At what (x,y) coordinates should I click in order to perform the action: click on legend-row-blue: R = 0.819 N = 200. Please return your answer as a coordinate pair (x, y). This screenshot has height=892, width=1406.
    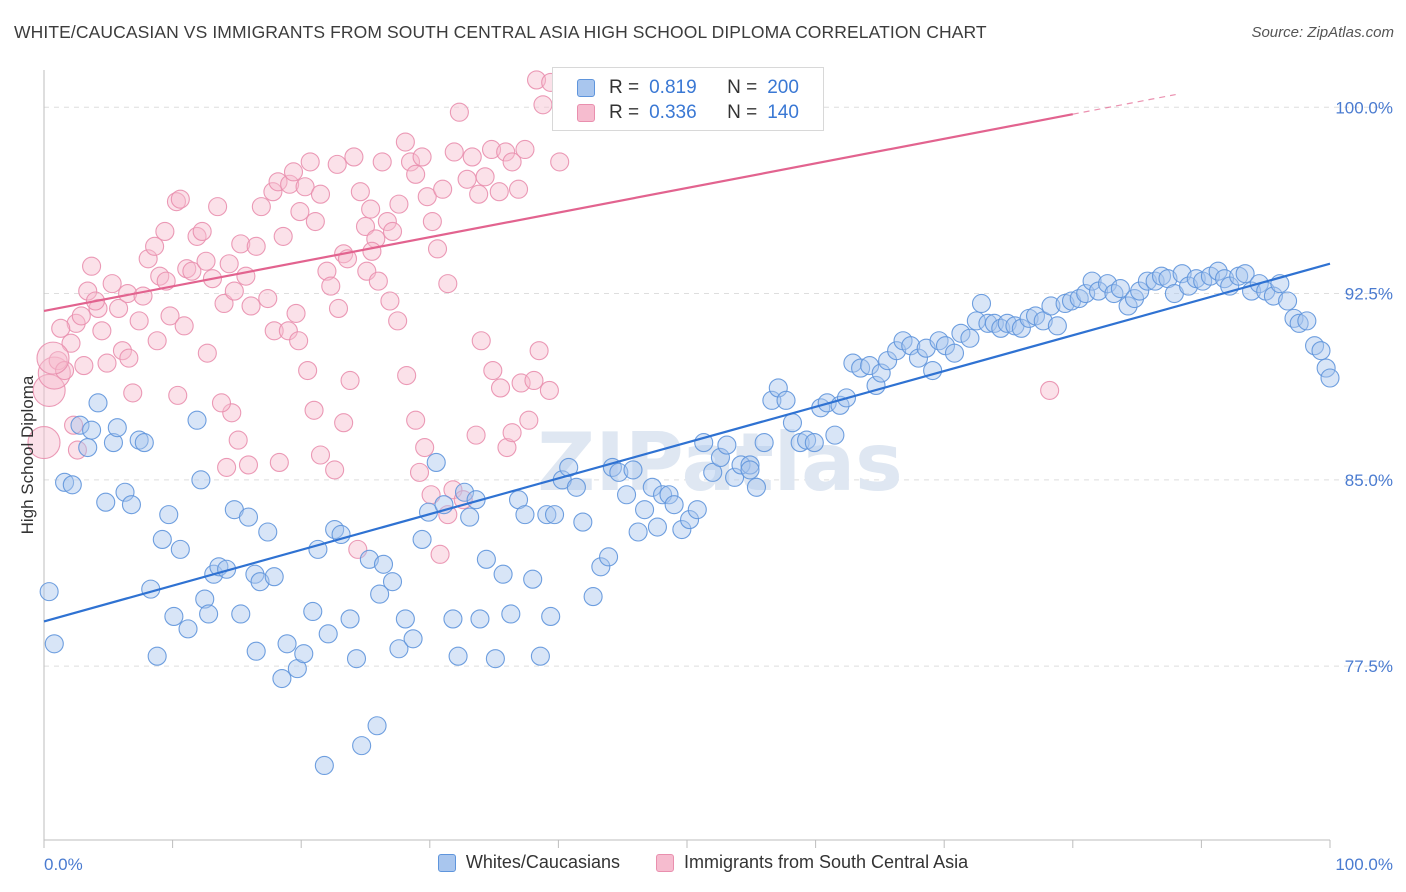
    Looking at the image, I should click on (688, 88).